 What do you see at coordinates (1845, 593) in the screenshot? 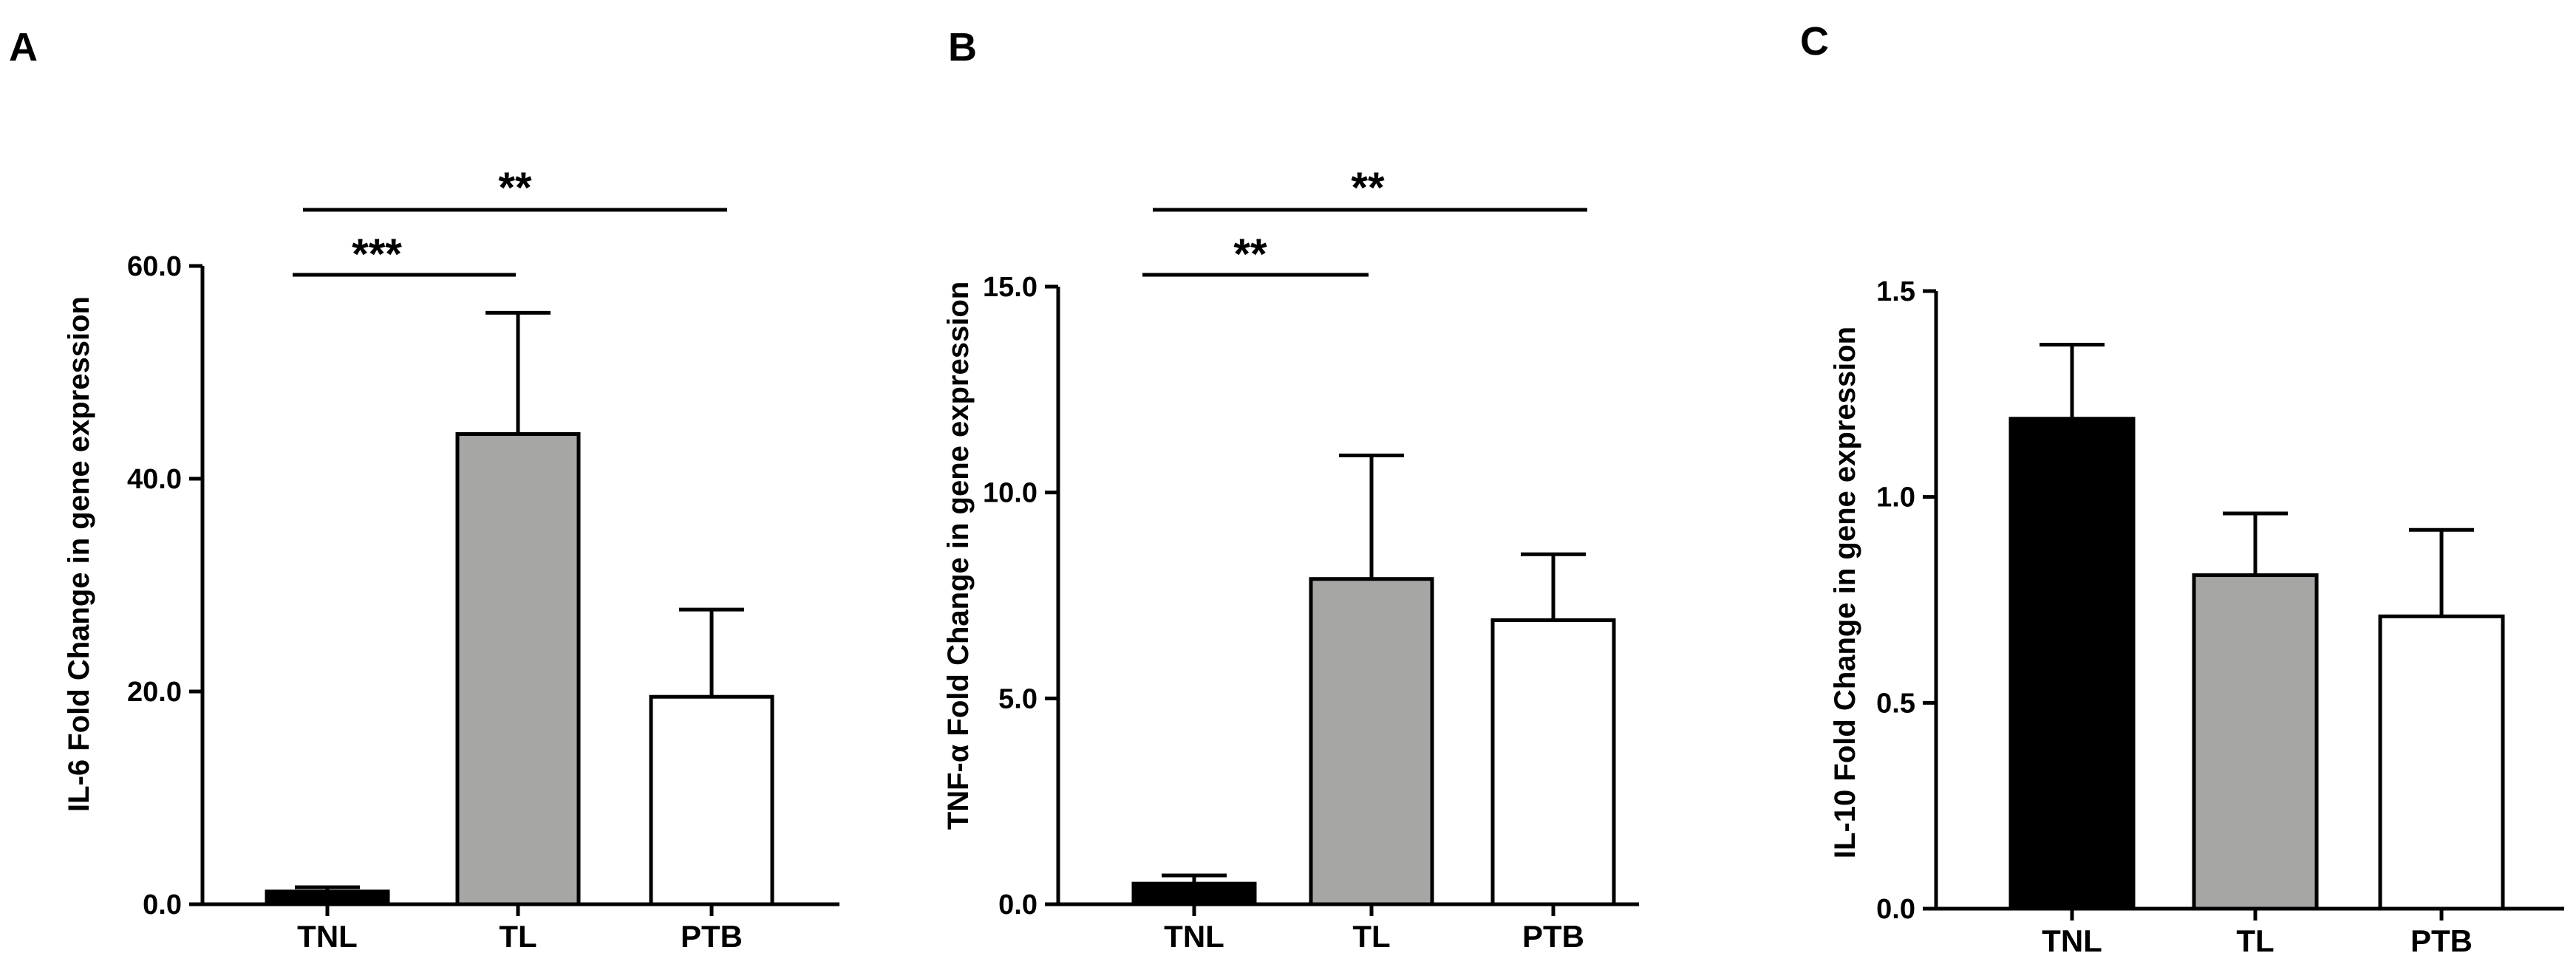
I see `panel-c-y-axis-title: IL-10 Fold Change in gene expression` at bounding box center [1845, 593].